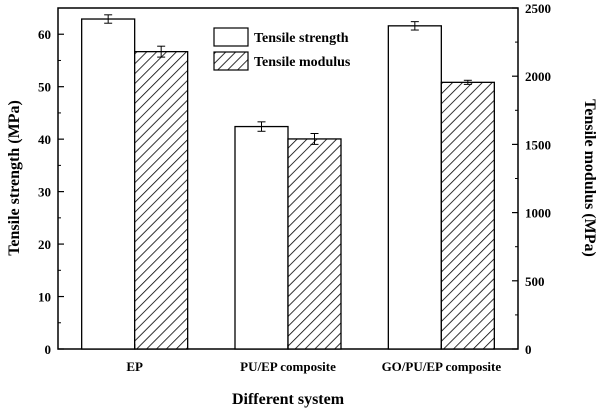 The height and width of the screenshot is (414, 600). Describe the element at coordinates (288, 366) in the screenshot. I see `x-tick-label-pu-ep-composite: PU/EP composite` at that location.